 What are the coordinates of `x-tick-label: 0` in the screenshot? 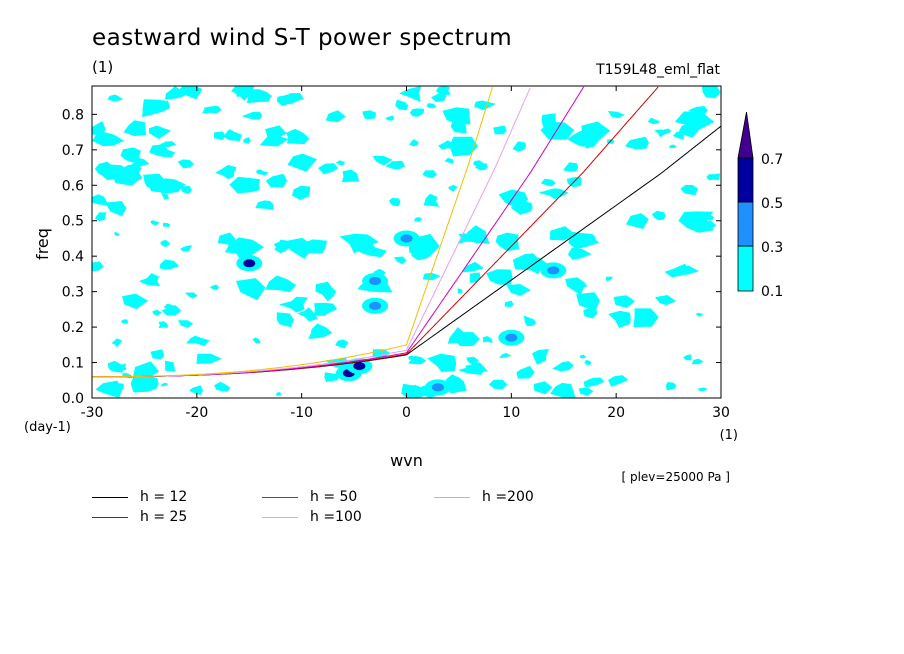 It's located at (406, 413).